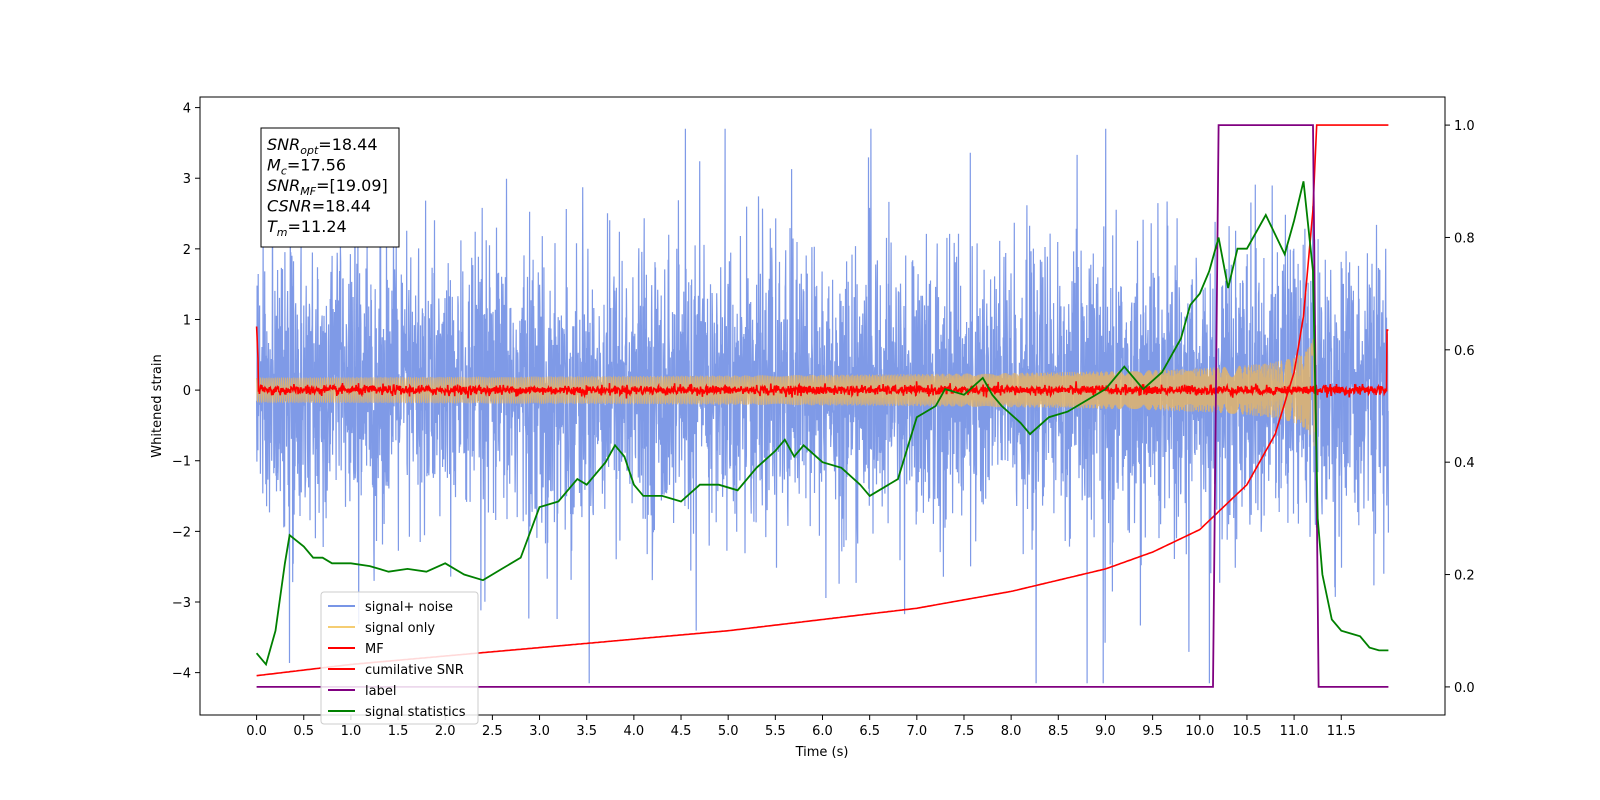  What do you see at coordinates (1152, 731) in the screenshot?
I see `x-tick-label: 9.5` at bounding box center [1152, 731].